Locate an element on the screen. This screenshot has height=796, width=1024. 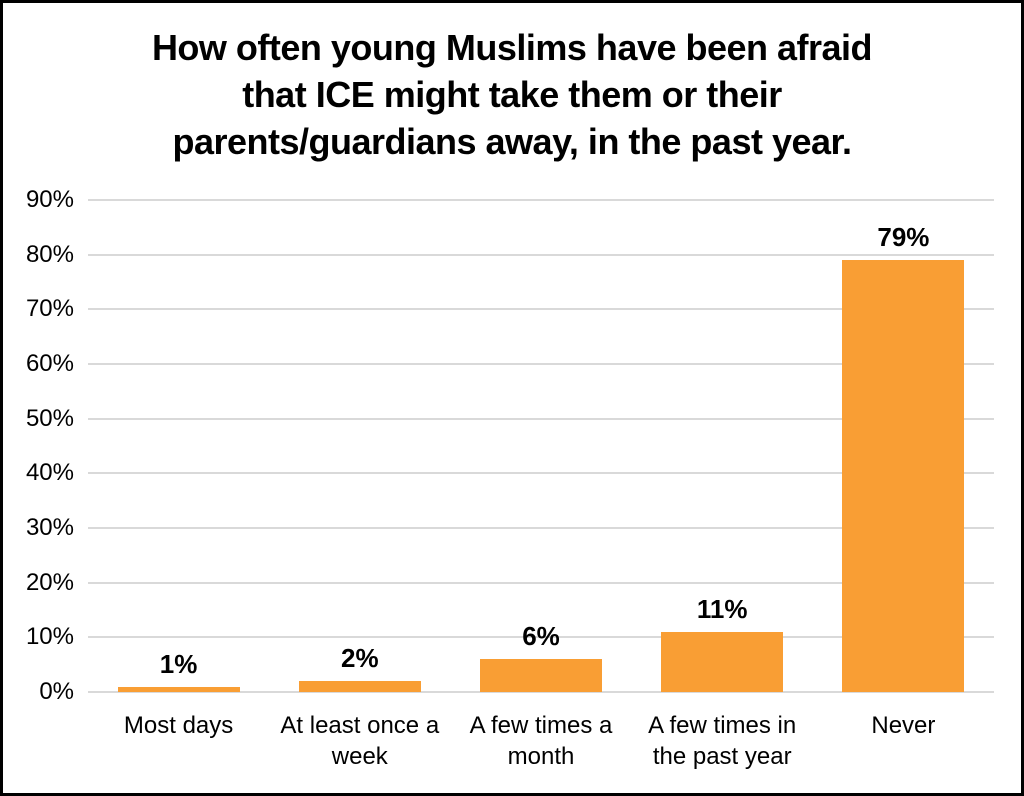
y-axis-tick-label: 20% is located at coordinates (49, 582).